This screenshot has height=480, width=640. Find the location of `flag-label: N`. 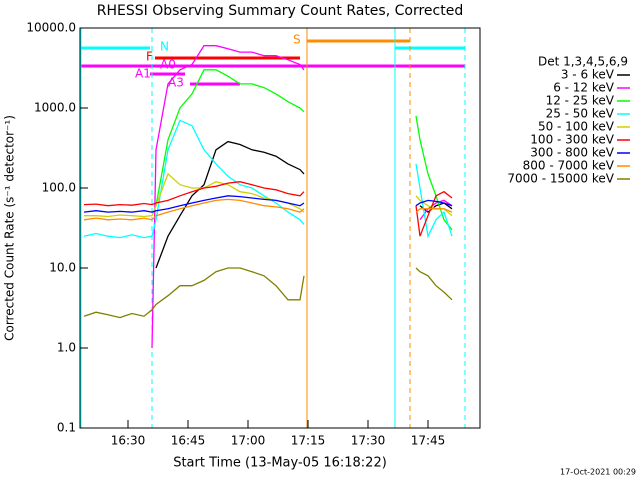

flag-label: N is located at coordinates (164, 47).